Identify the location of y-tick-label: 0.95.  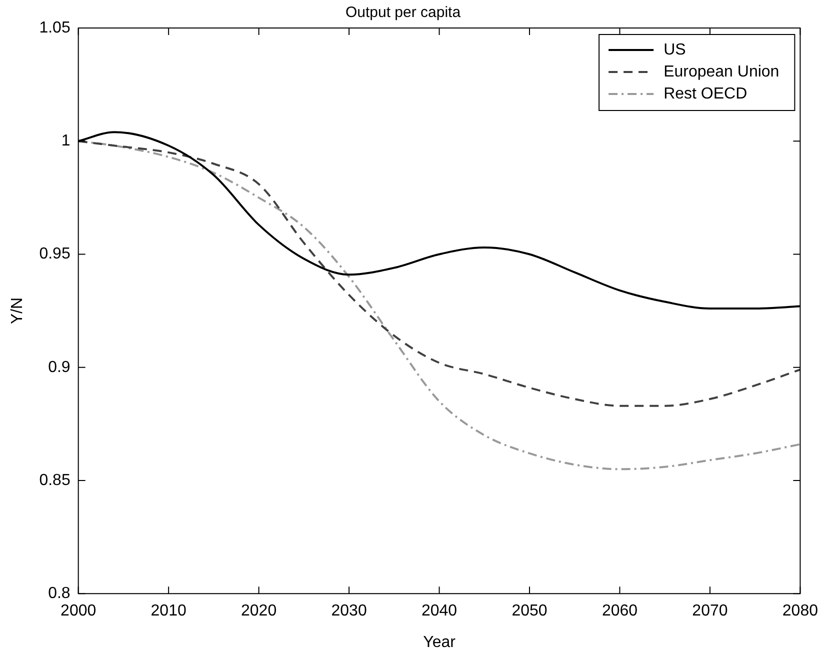
(54, 254).